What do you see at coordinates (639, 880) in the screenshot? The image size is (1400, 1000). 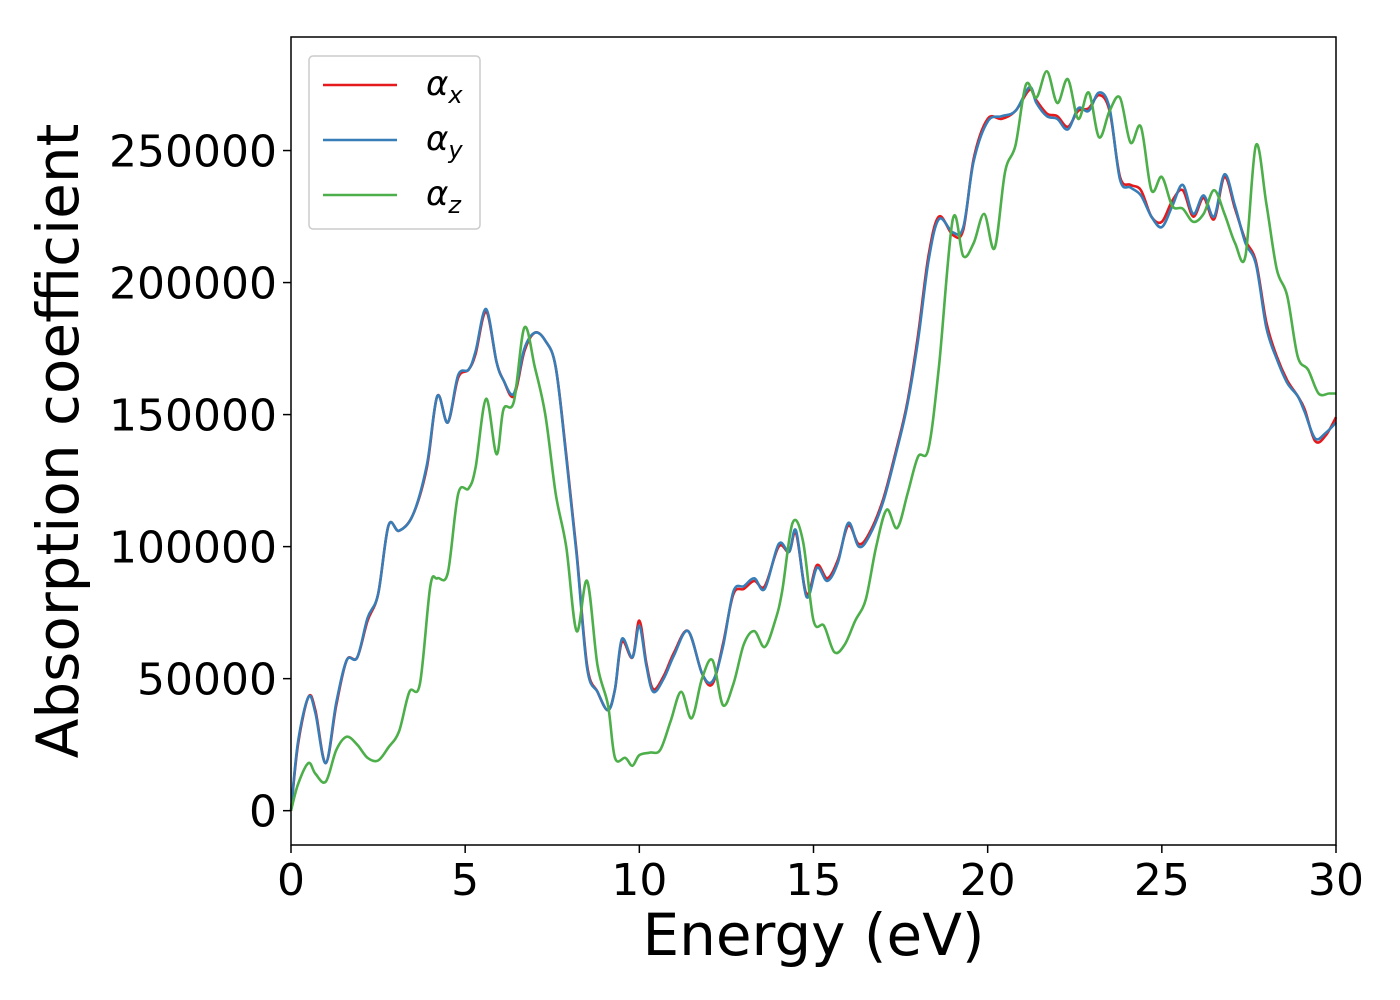 I see `x-tick-label: 10` at bounding box center [639, 880].